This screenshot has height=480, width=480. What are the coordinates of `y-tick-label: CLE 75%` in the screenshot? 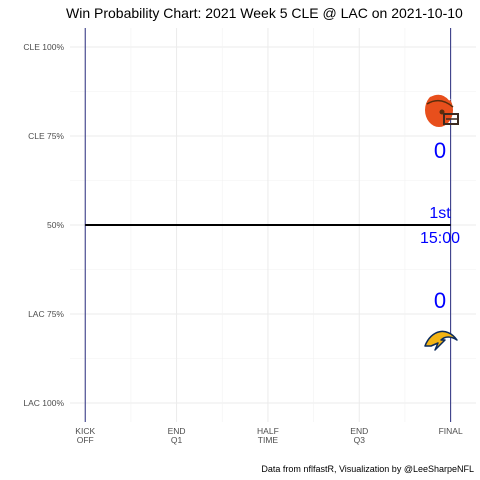 It's located at (46, 136).